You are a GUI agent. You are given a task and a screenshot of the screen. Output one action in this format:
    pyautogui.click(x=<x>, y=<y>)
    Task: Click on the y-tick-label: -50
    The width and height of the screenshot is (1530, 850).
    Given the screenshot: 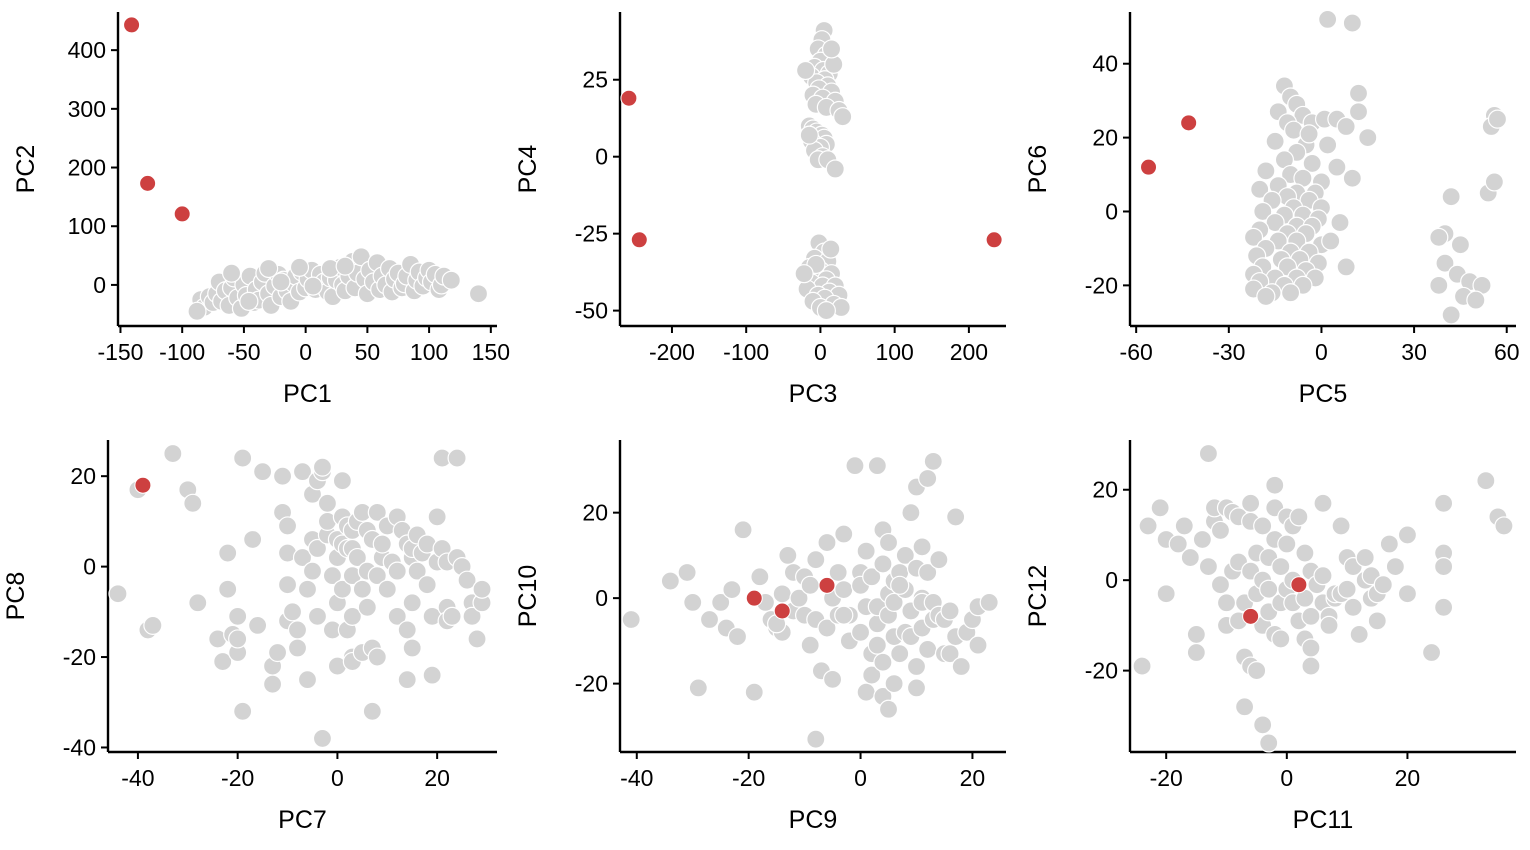 What is the action you would take?
    pyautogui.click(x=591, y=311)
    